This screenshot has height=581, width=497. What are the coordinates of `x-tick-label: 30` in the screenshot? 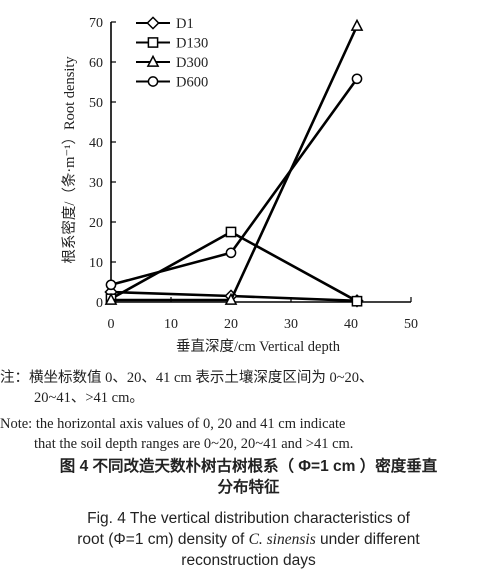 It's located at (291, 324).